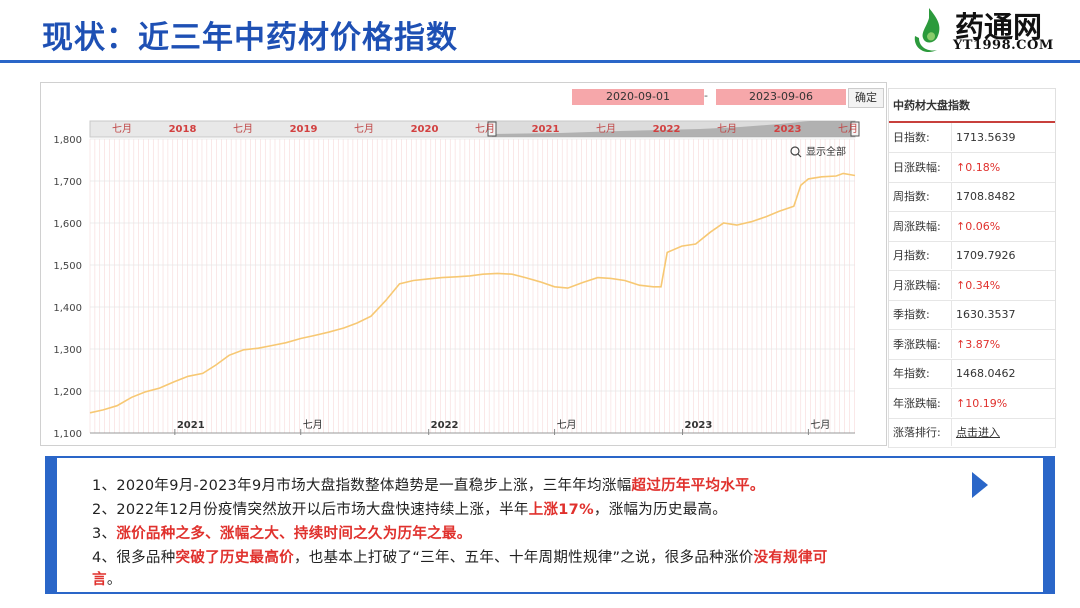 The height and width of the screenshot is (608, 1080). I want to click on panel-row-label: 月指数:, so click(911, 255).